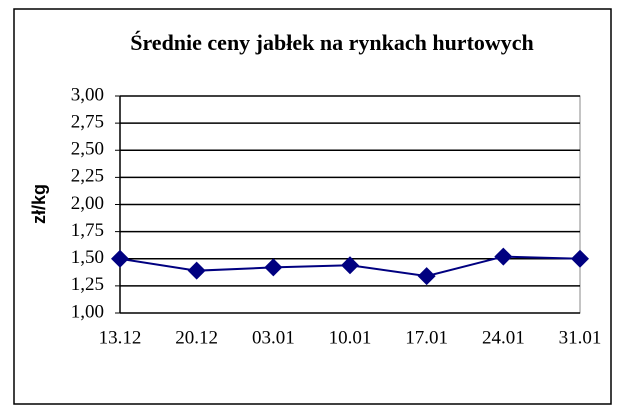 This screenshot has height=411, width=620. What do you see at coordinates (426, 337) in the screenshot?
I see `x-tick-label: 17.01` at bounding box center [426, 337].